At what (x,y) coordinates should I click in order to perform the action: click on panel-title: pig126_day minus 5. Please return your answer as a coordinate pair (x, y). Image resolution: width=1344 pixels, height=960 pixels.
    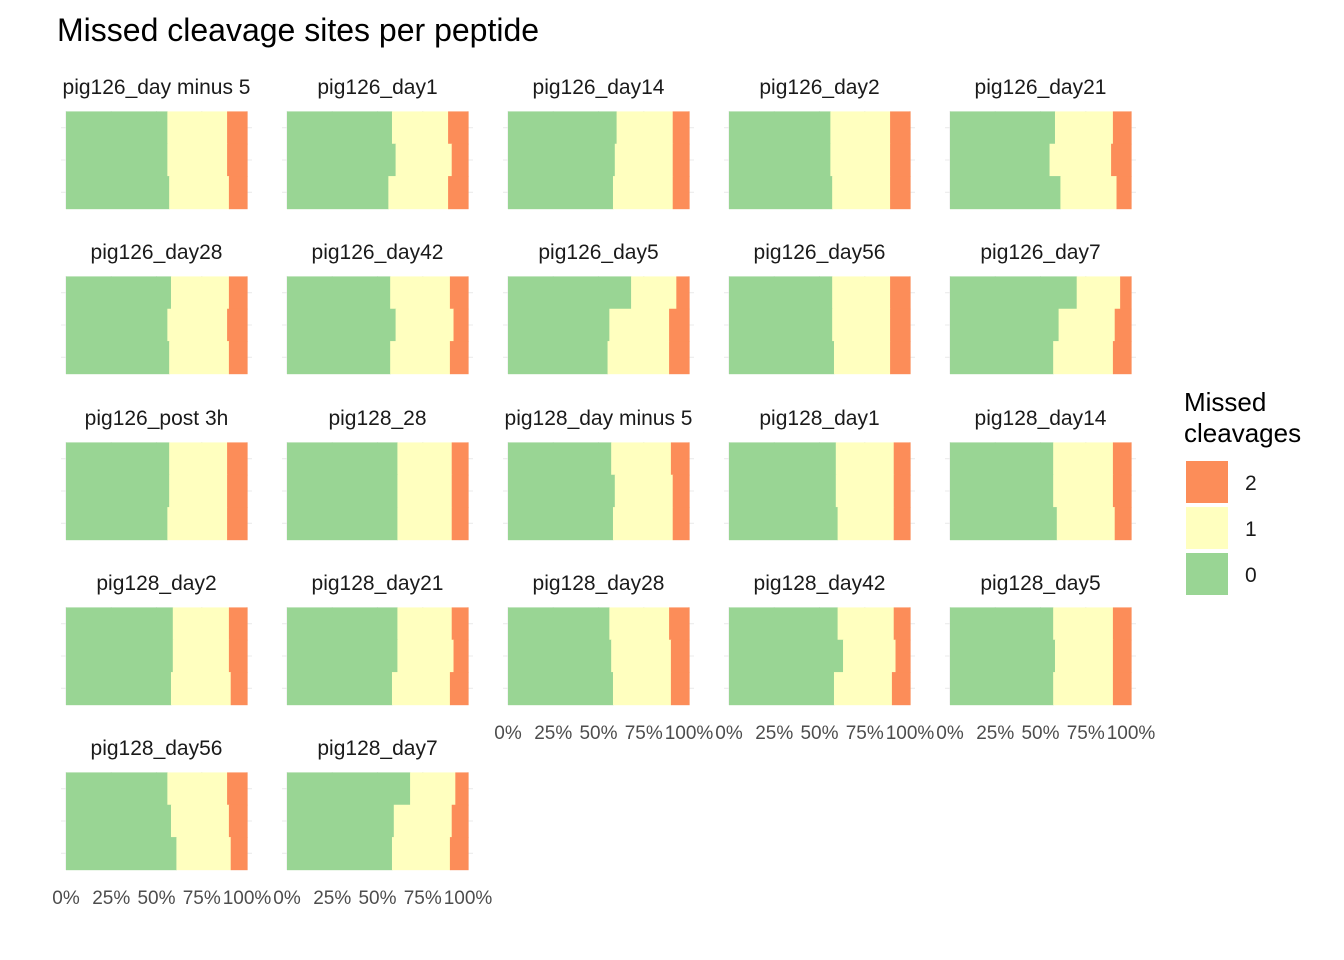
    Looking at the image, I should click on (157, 87).